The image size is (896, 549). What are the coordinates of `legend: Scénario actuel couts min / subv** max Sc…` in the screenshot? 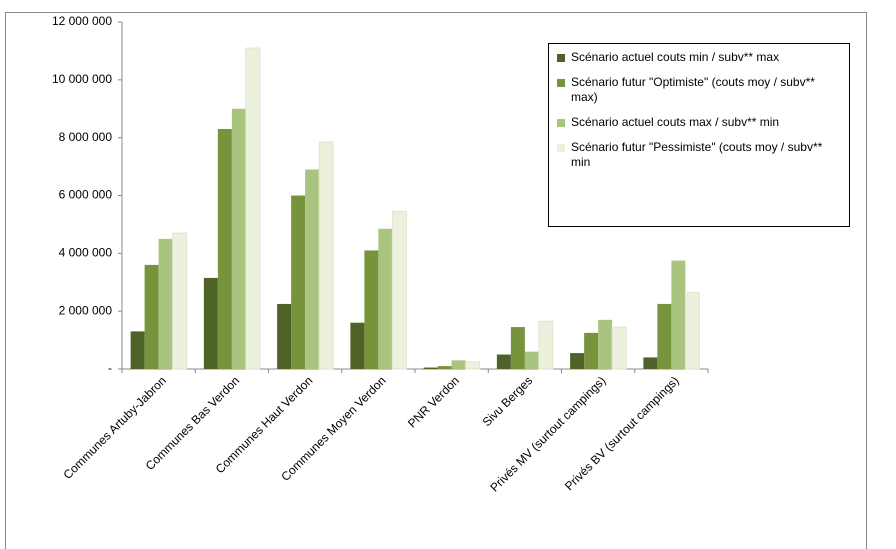 It's located at (699, 135).